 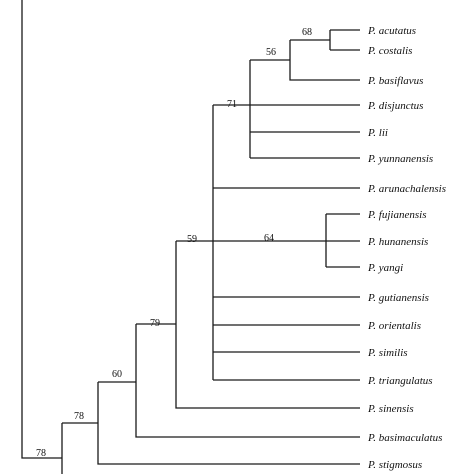 I want to click on taxon-label-arunachalensis: P. arunachalensis, so click(x=406, y=189).